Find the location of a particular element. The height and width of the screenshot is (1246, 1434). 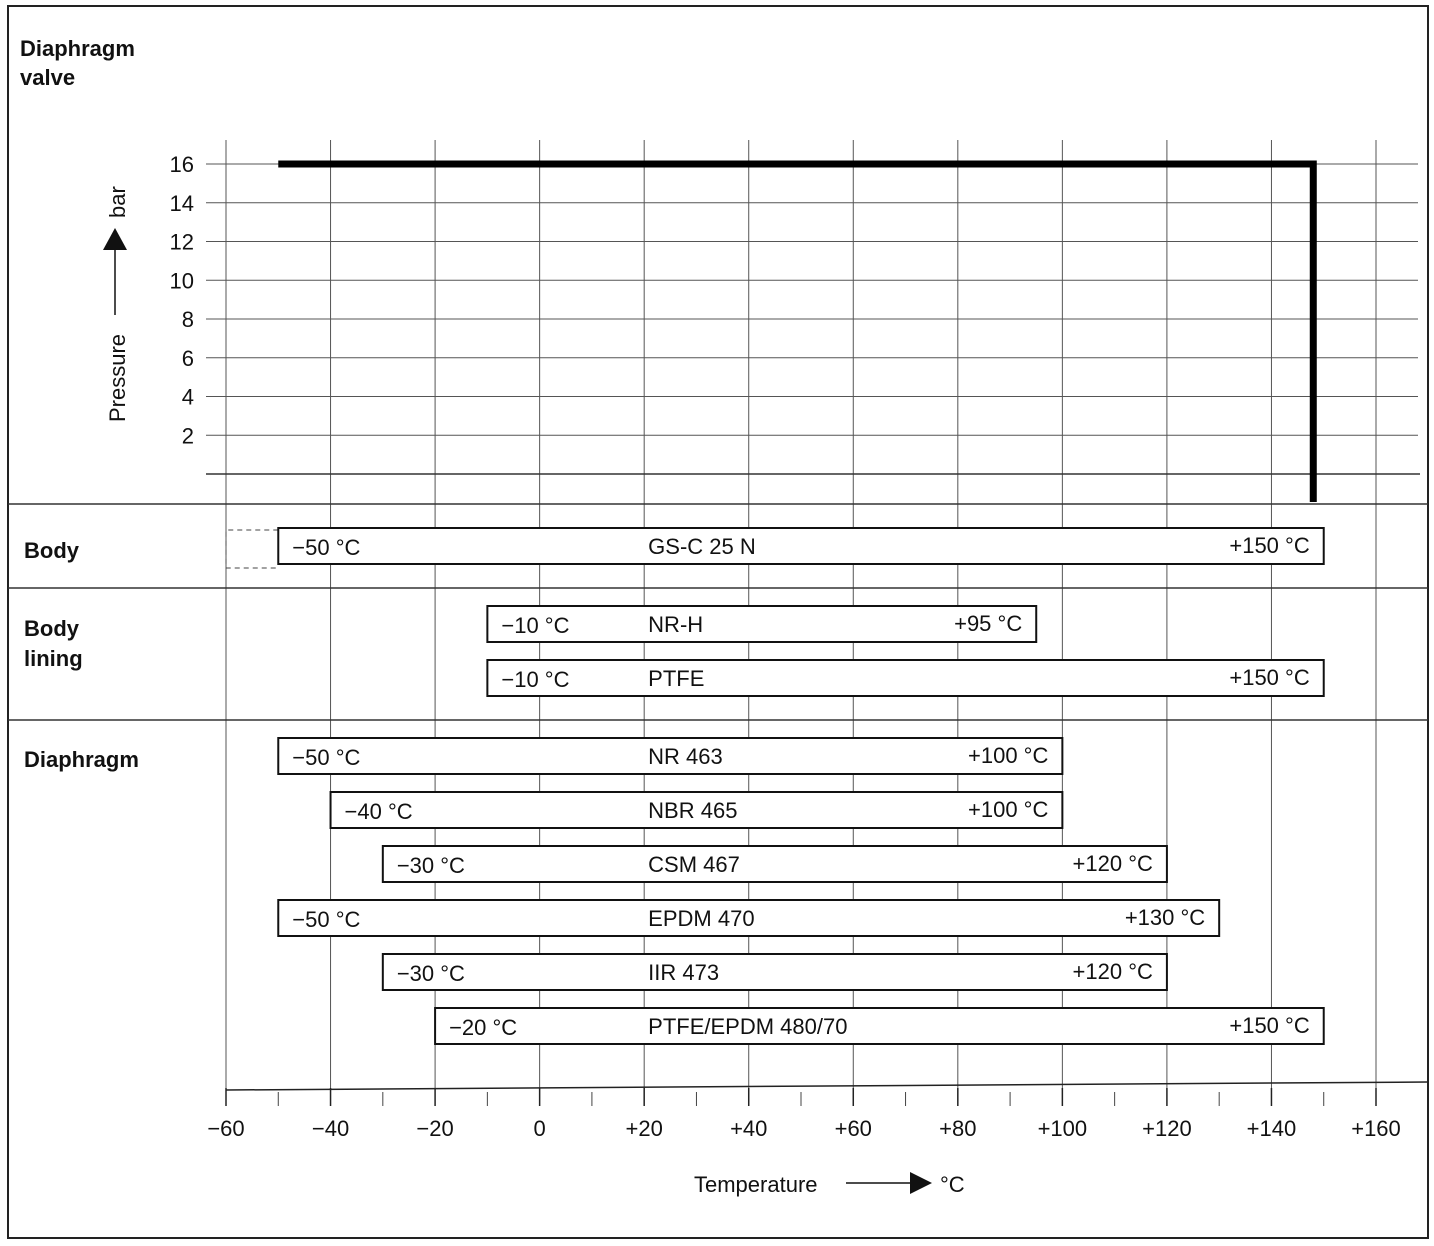

temperature-tick-label: 0 is located at coordinates (540, 1128).